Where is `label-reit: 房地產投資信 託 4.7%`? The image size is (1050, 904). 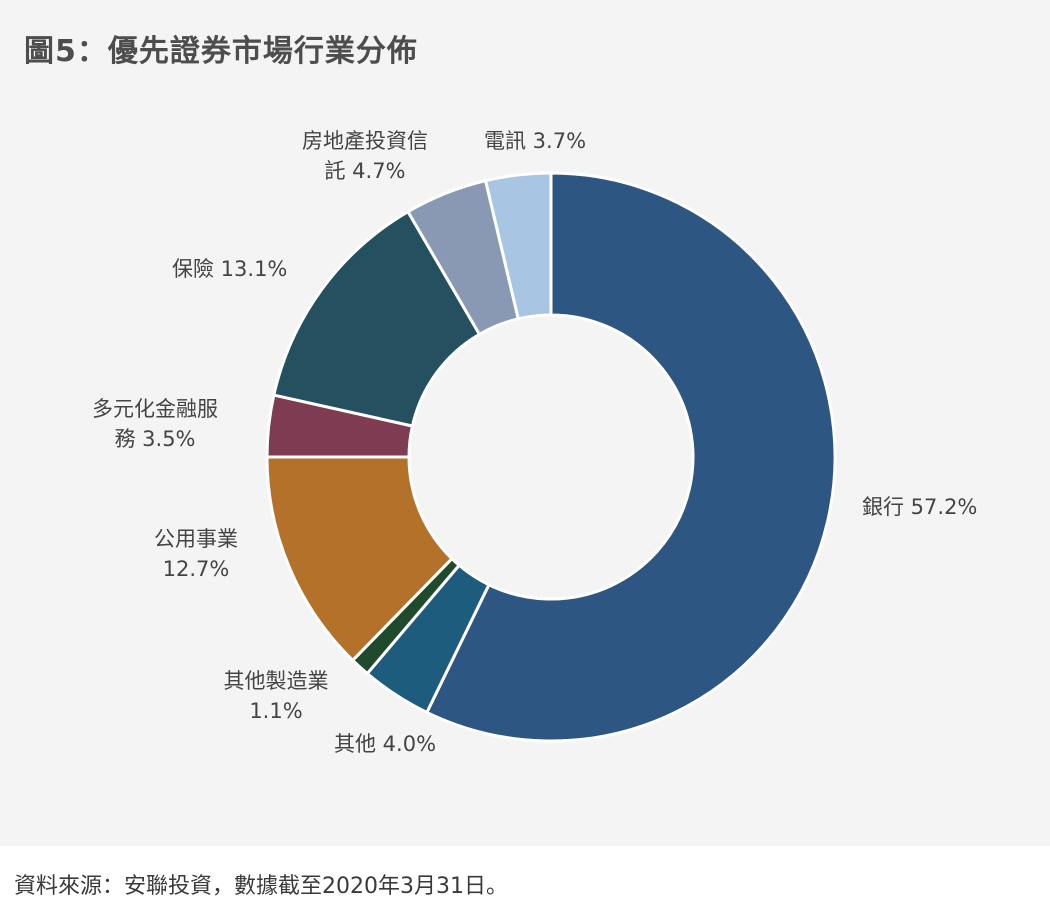
label-reit: 房地產投資信 託 4.7% is located at coordinates (365, 156).